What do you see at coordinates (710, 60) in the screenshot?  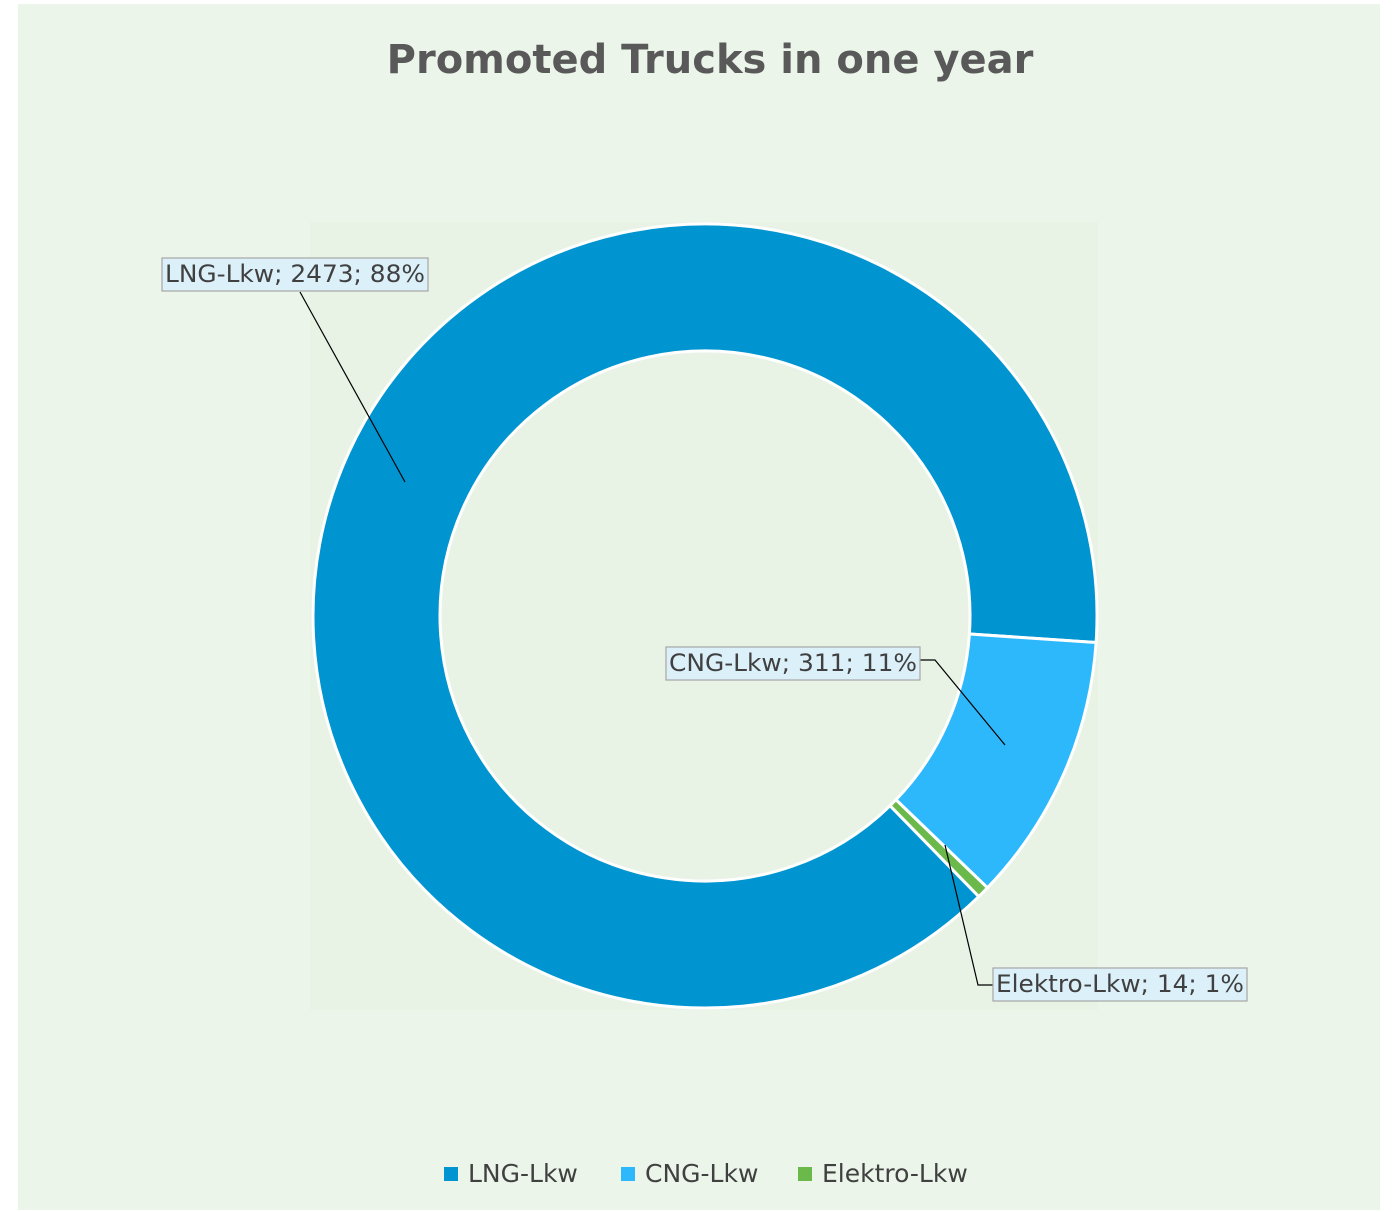 I see `chart-title: Promoted Trucks in one year` at bounding box center [710, 60].